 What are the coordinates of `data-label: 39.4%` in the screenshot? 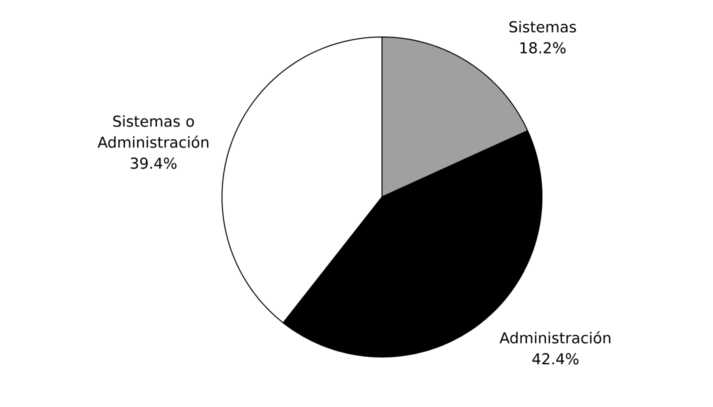 It's located at (153, 163).